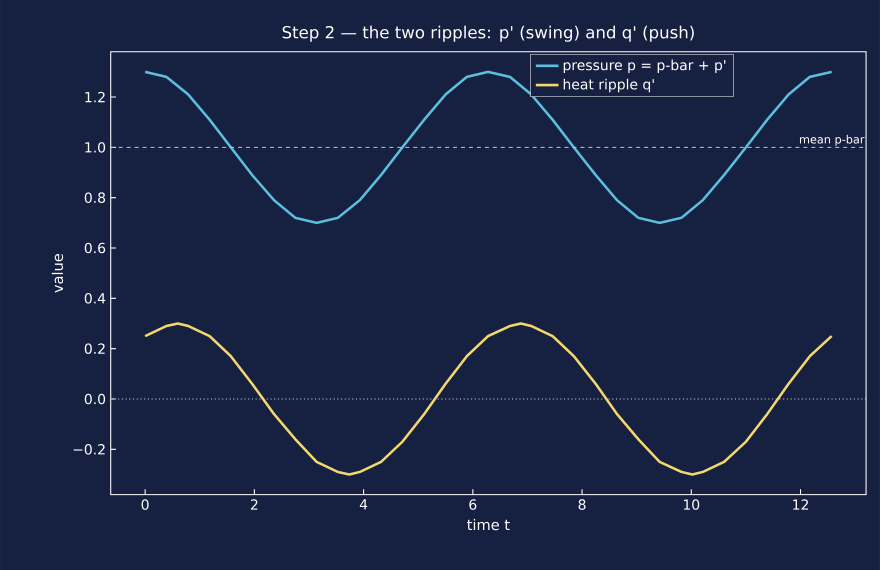 This screenshot has height=570, width=880. Describe the element at coordinates (582, 504) in the screenshot. I see `x-tick-label: 8` at that location.